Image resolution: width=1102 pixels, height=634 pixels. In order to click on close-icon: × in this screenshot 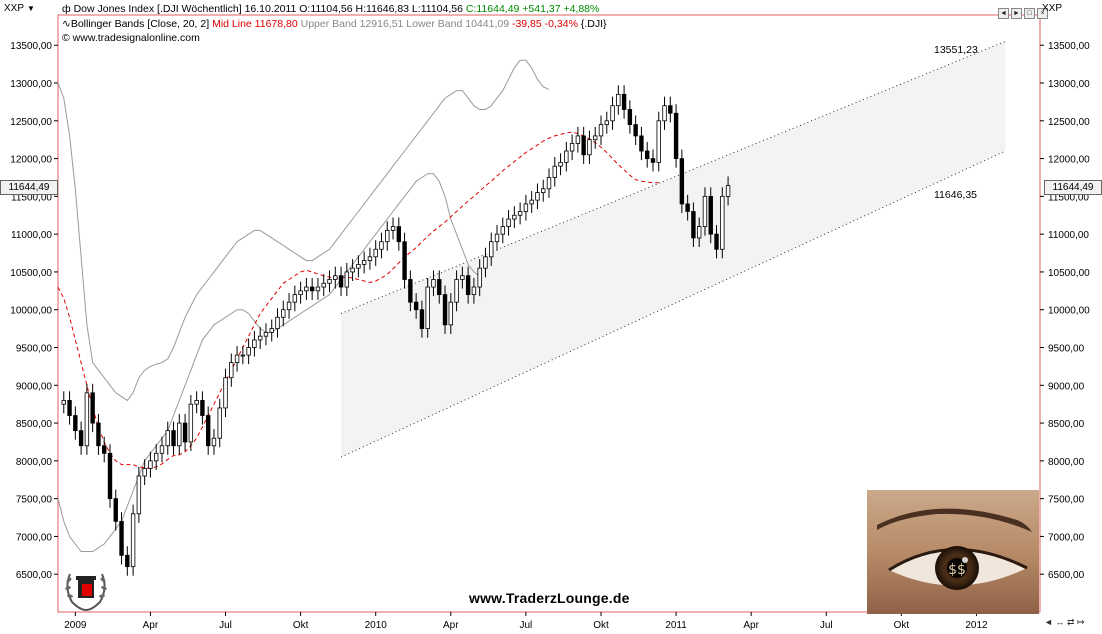, I will do `click(1042, 13)`.